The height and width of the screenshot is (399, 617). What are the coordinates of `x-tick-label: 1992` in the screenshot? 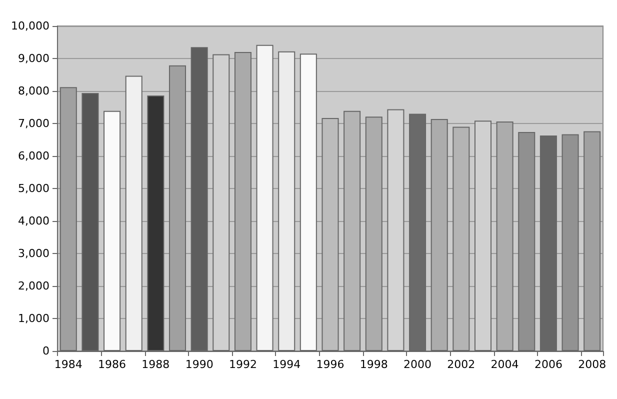 It's located at (242, 364).